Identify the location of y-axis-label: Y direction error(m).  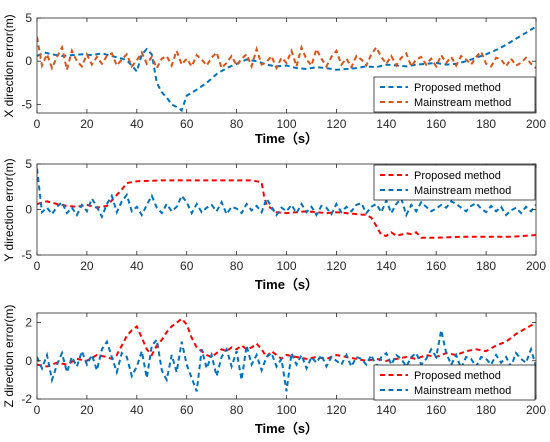
(9, 209).